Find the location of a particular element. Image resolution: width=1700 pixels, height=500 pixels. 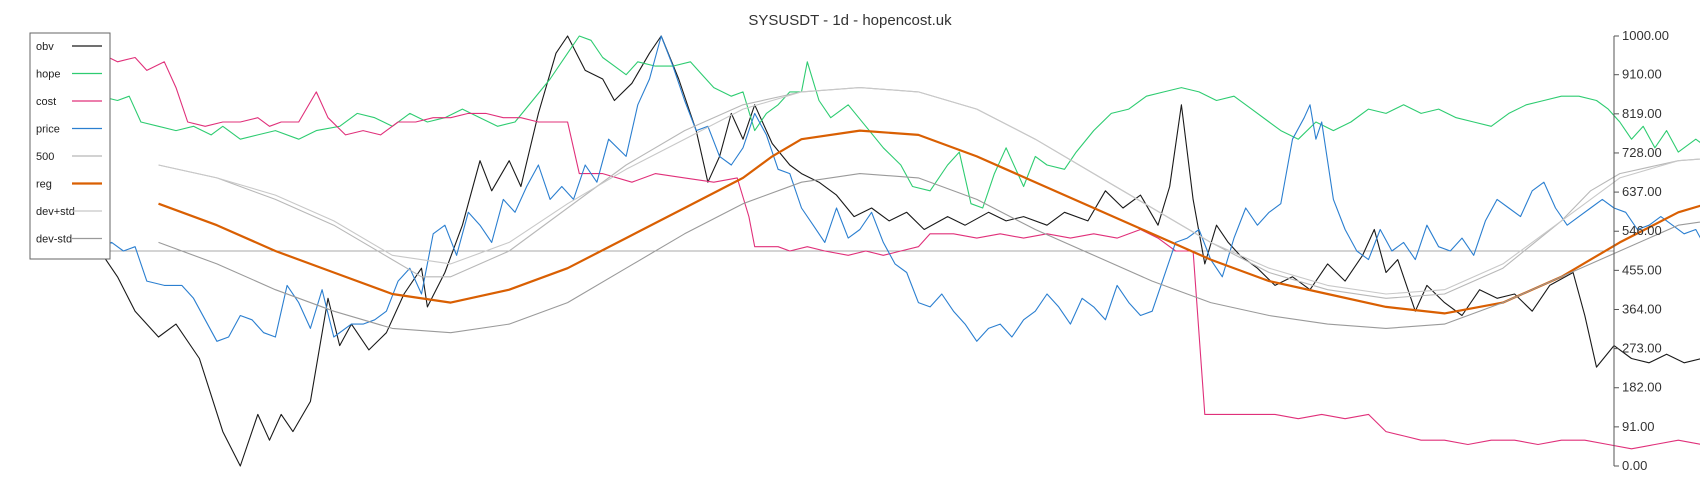

legend-label: 500 is located at coordinates (45, 157).